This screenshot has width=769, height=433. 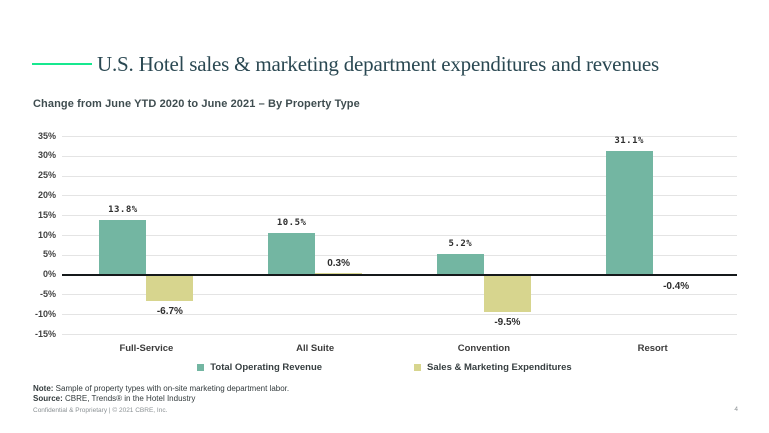 I want to click on y-axis-tick-label: 30%, so click(x=46, y=155).